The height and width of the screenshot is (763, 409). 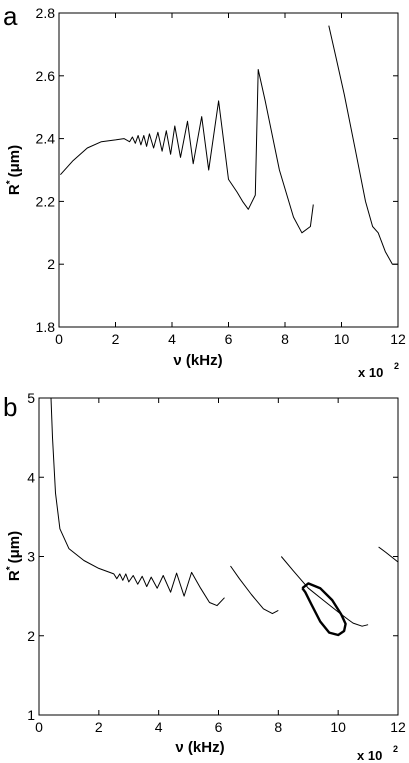 What do you see at coordinates (14, 161) in the screenshot?
I see `panel-a-y-label-unit: (μm)` at bounding box center [14, 161].